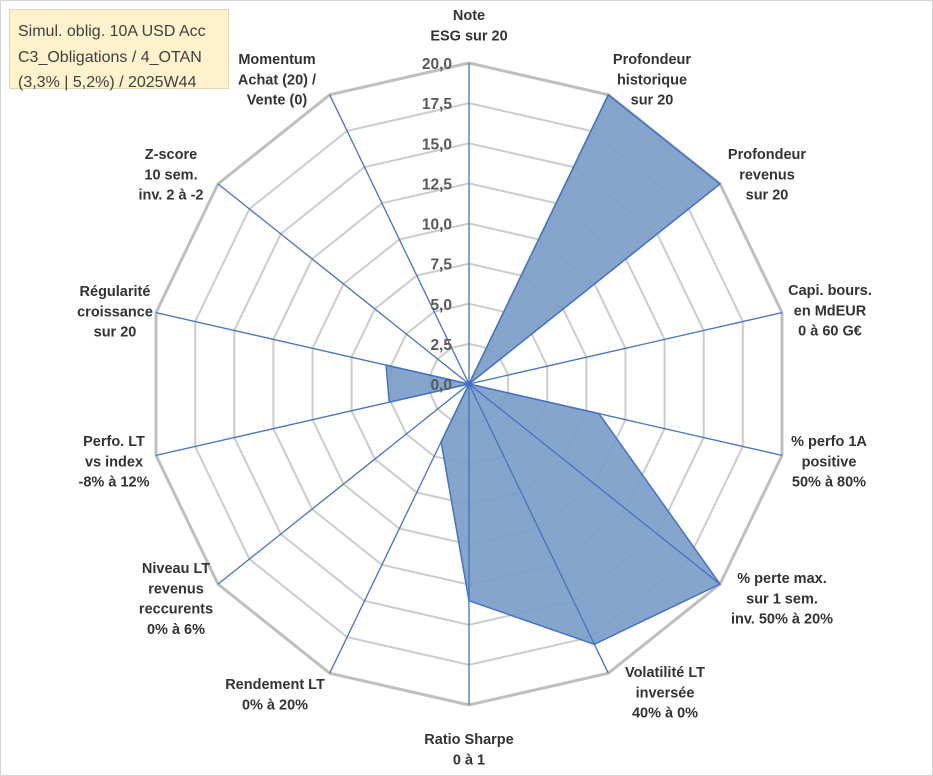  Describe the element at coordinates (441, 265) in the screenshot. I see `tick-label: 7,5` at that location.